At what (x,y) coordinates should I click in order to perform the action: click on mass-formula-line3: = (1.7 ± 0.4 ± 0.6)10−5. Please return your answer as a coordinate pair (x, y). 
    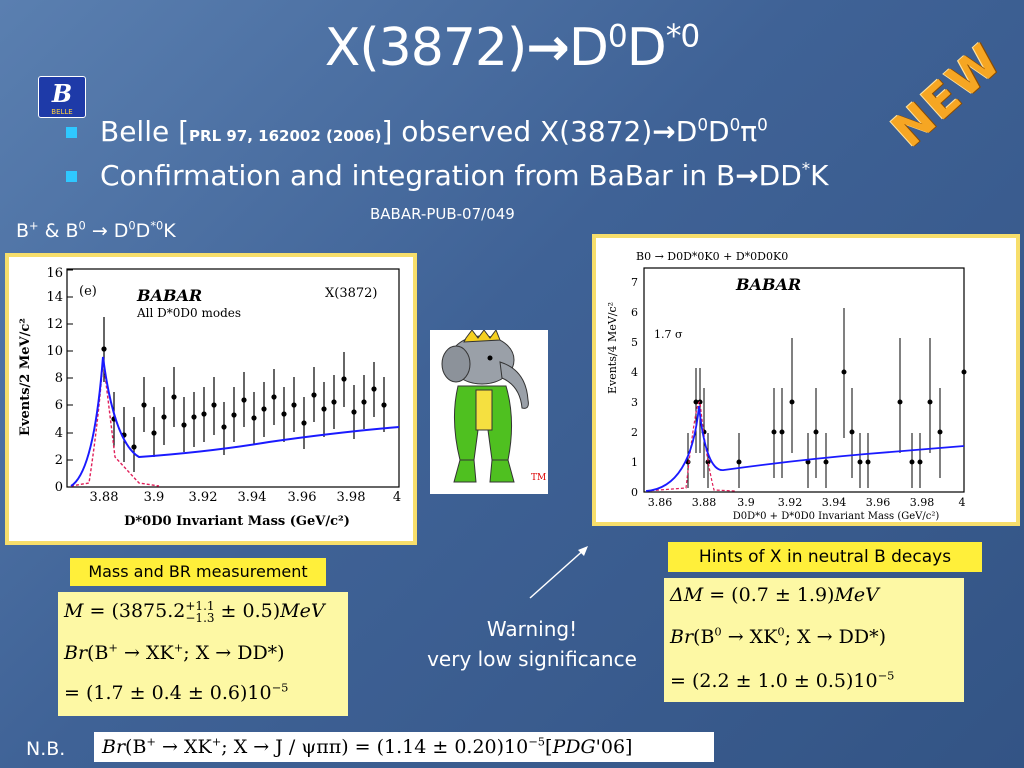
    Looking at the image, I should click on (176, 692).